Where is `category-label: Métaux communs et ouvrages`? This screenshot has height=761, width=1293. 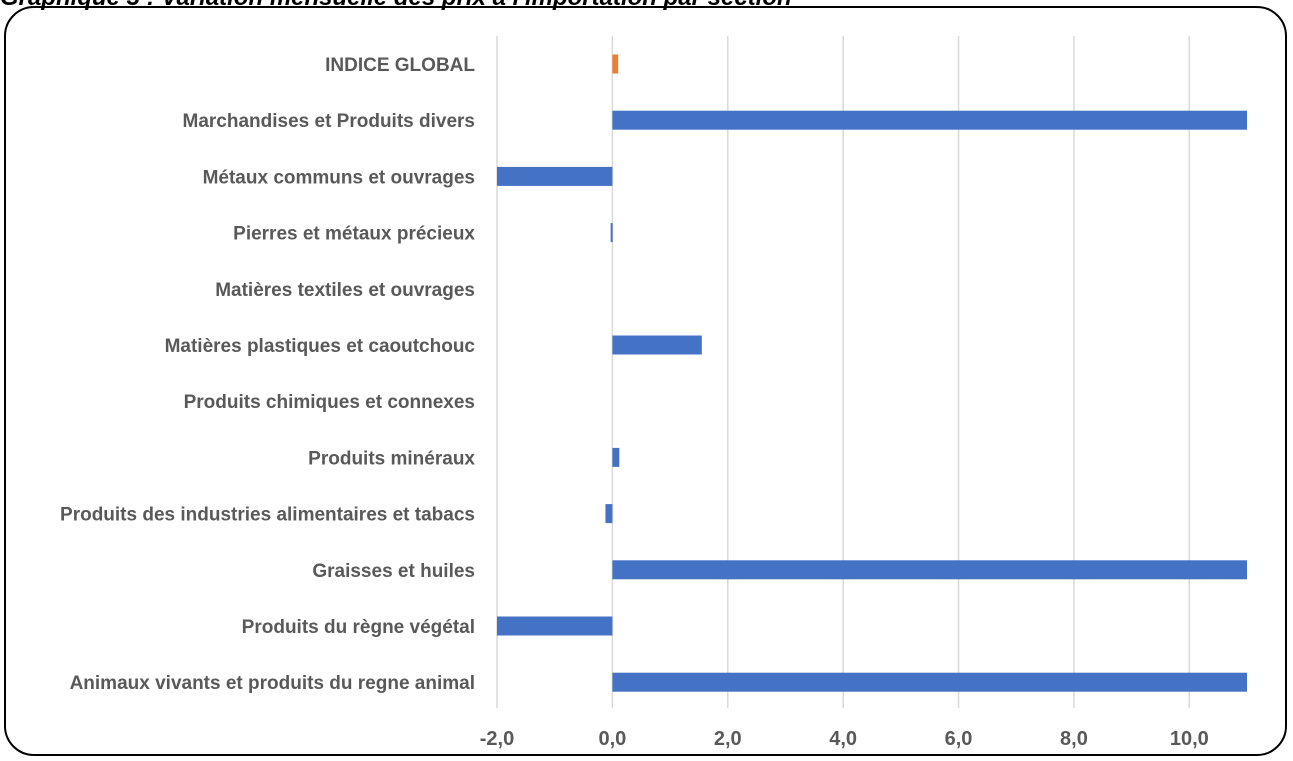
category-label: Métaux communs et ouvrages is located at coordinates (339, 177).